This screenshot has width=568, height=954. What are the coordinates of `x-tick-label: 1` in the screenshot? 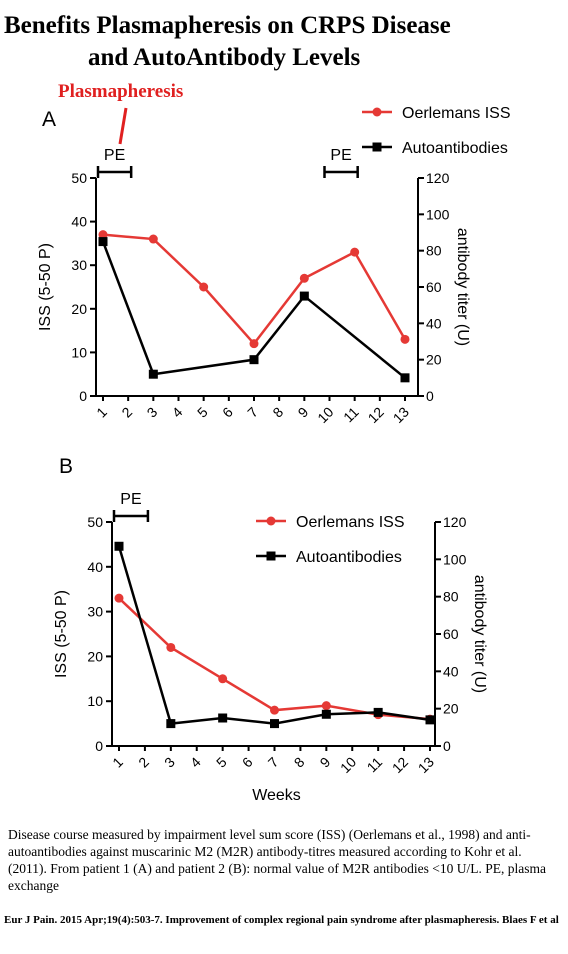 It's located at (117, 762).